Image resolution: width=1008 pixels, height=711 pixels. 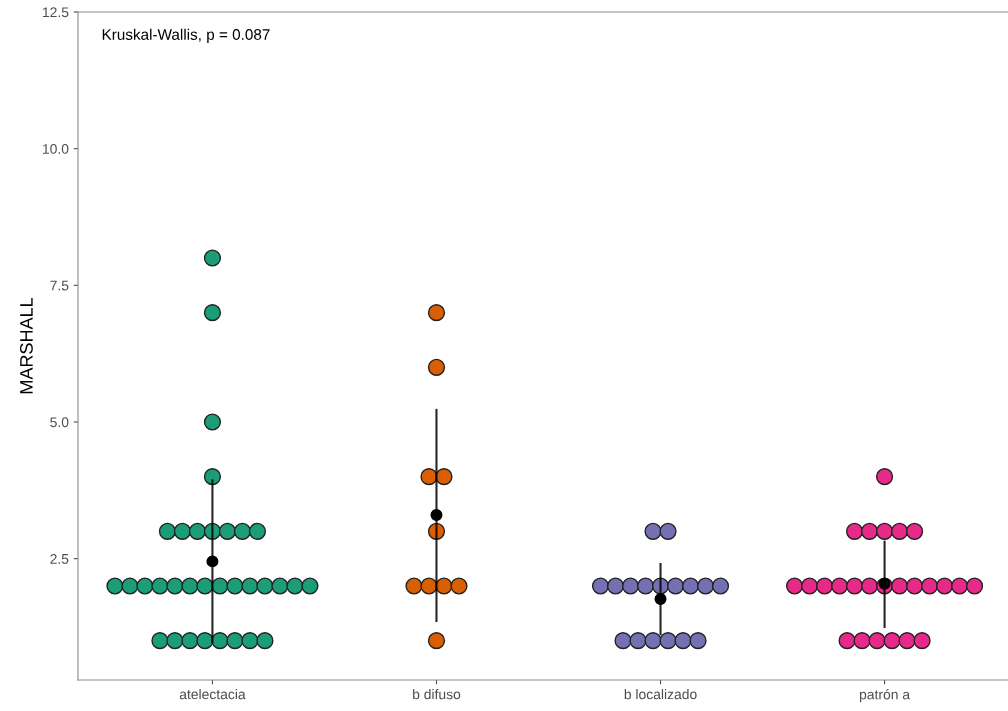 I want to click on y-tick-label: 2.5, so click(x=59, y=558).